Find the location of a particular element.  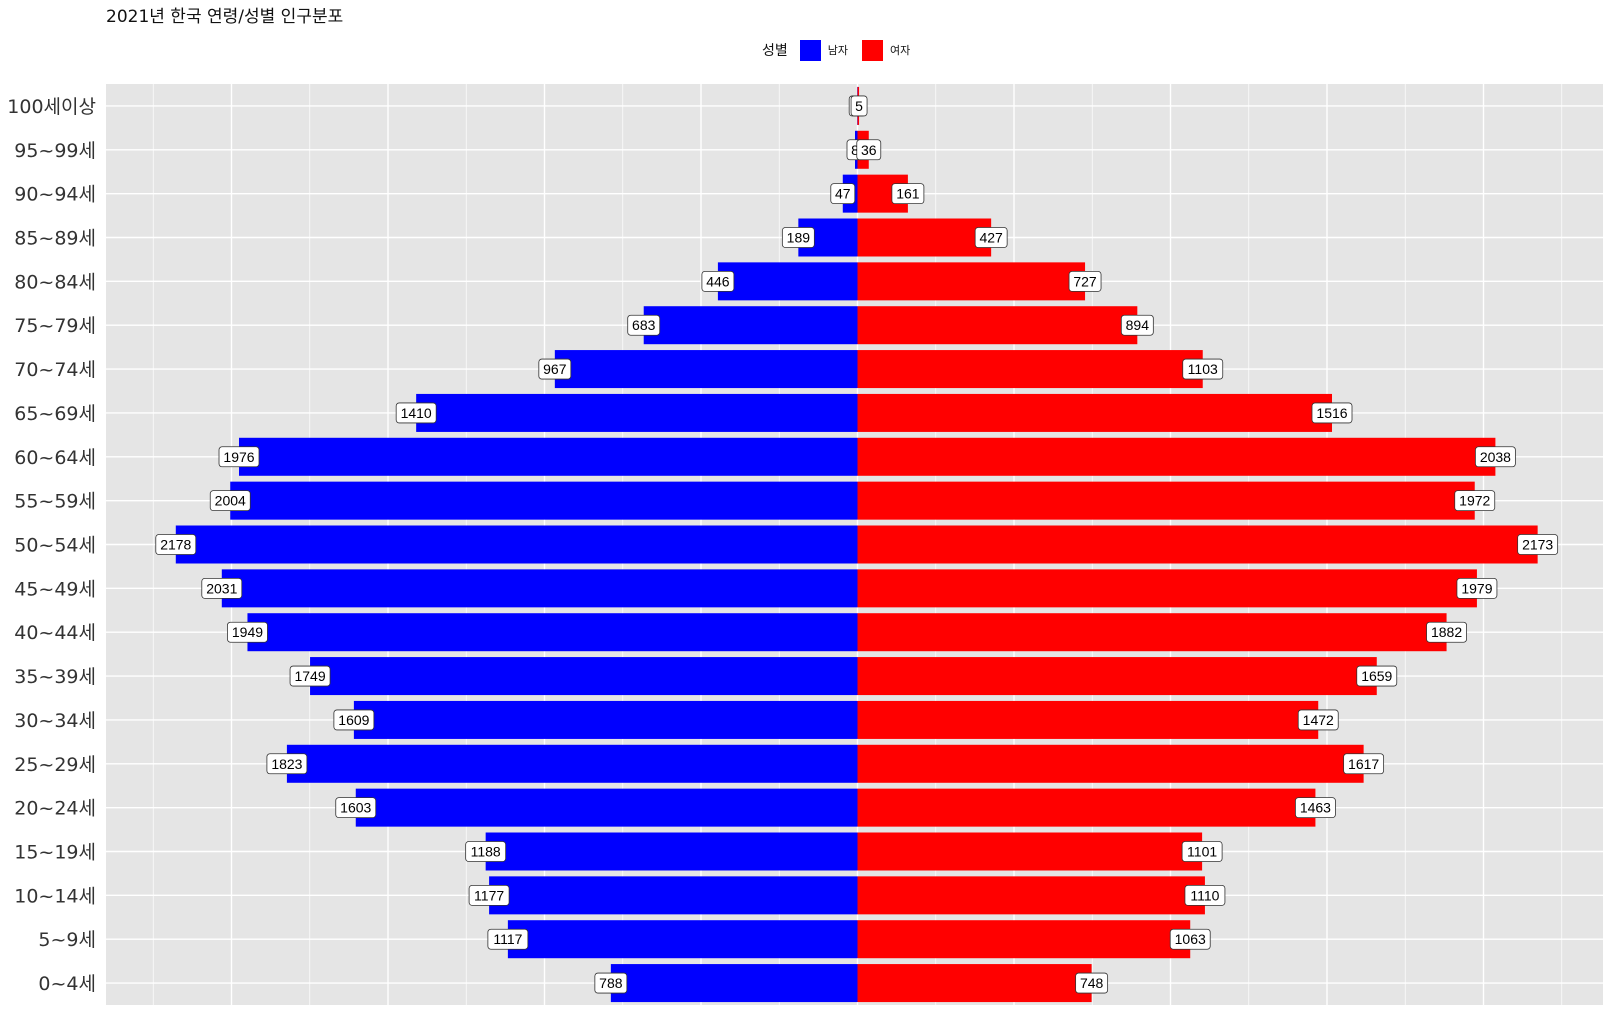

data-label-female: 1979 is located at coordinates (1476, 588).